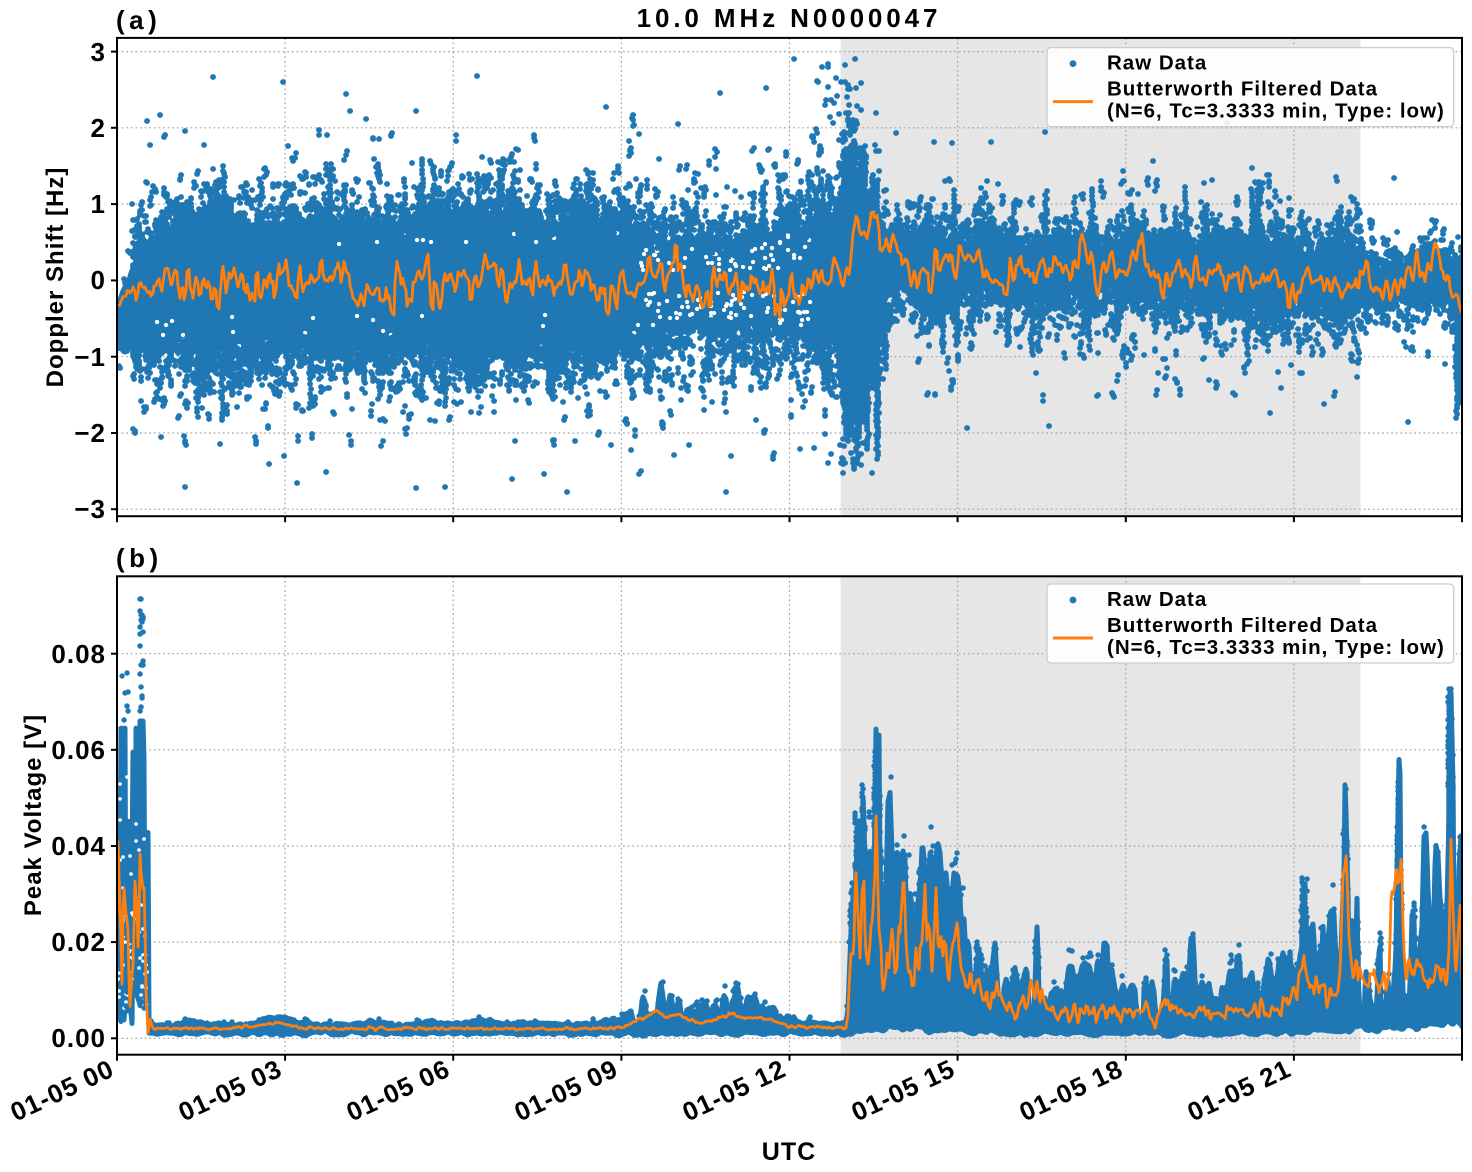 The width and height of the screenshot is (1472, 1172). What do you see at coordinates (789, 1152) in the screenshot?
I see `svg-text: UTC` at bounding box center [789, 1152].